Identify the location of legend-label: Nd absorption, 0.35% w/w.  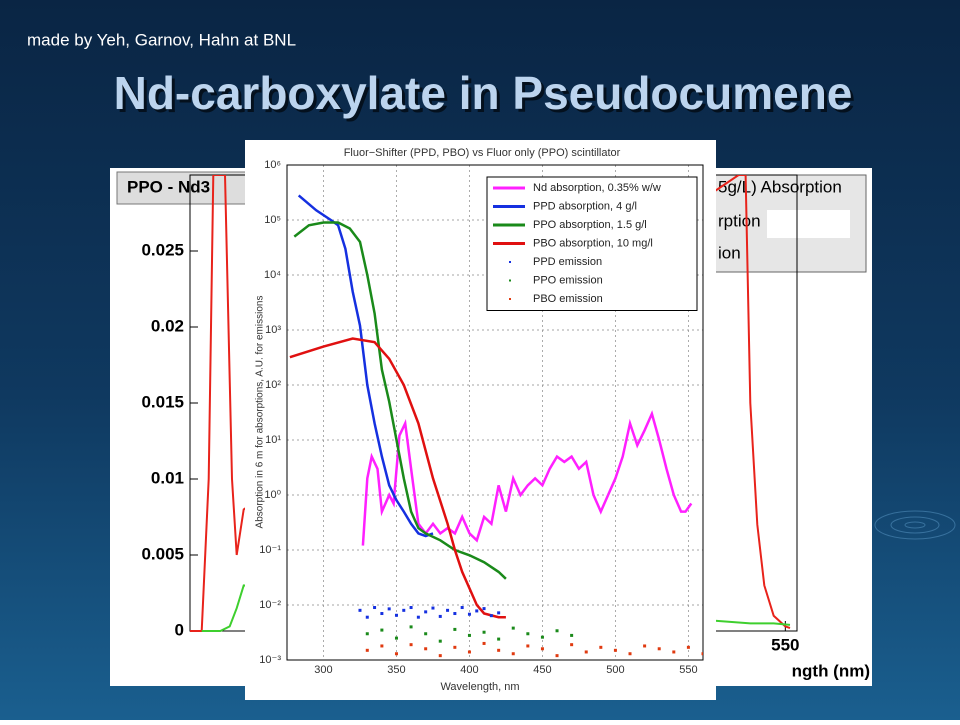
(597, 188).